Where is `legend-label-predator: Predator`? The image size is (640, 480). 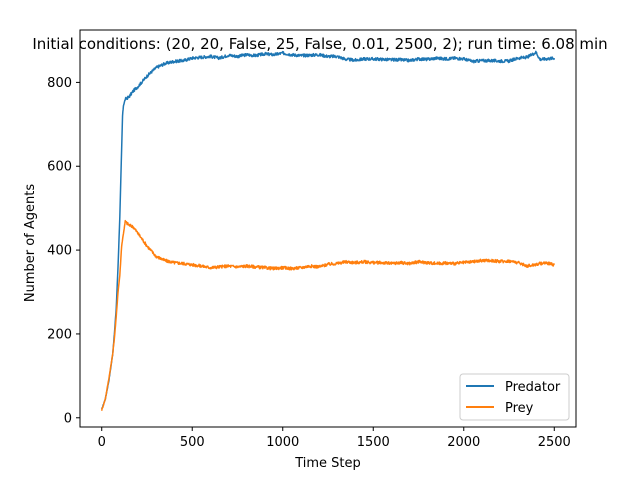 legend-label-predator: Predator is located at coordinates (533, 387).